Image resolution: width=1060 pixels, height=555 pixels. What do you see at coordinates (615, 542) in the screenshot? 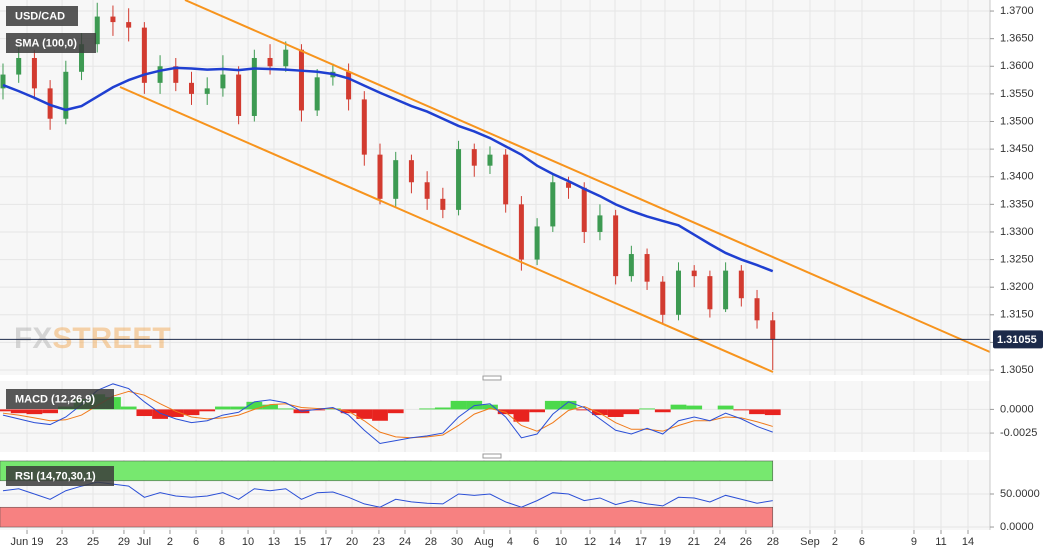
I see `x-tick-label: 14` at bounding box center [615, 542].